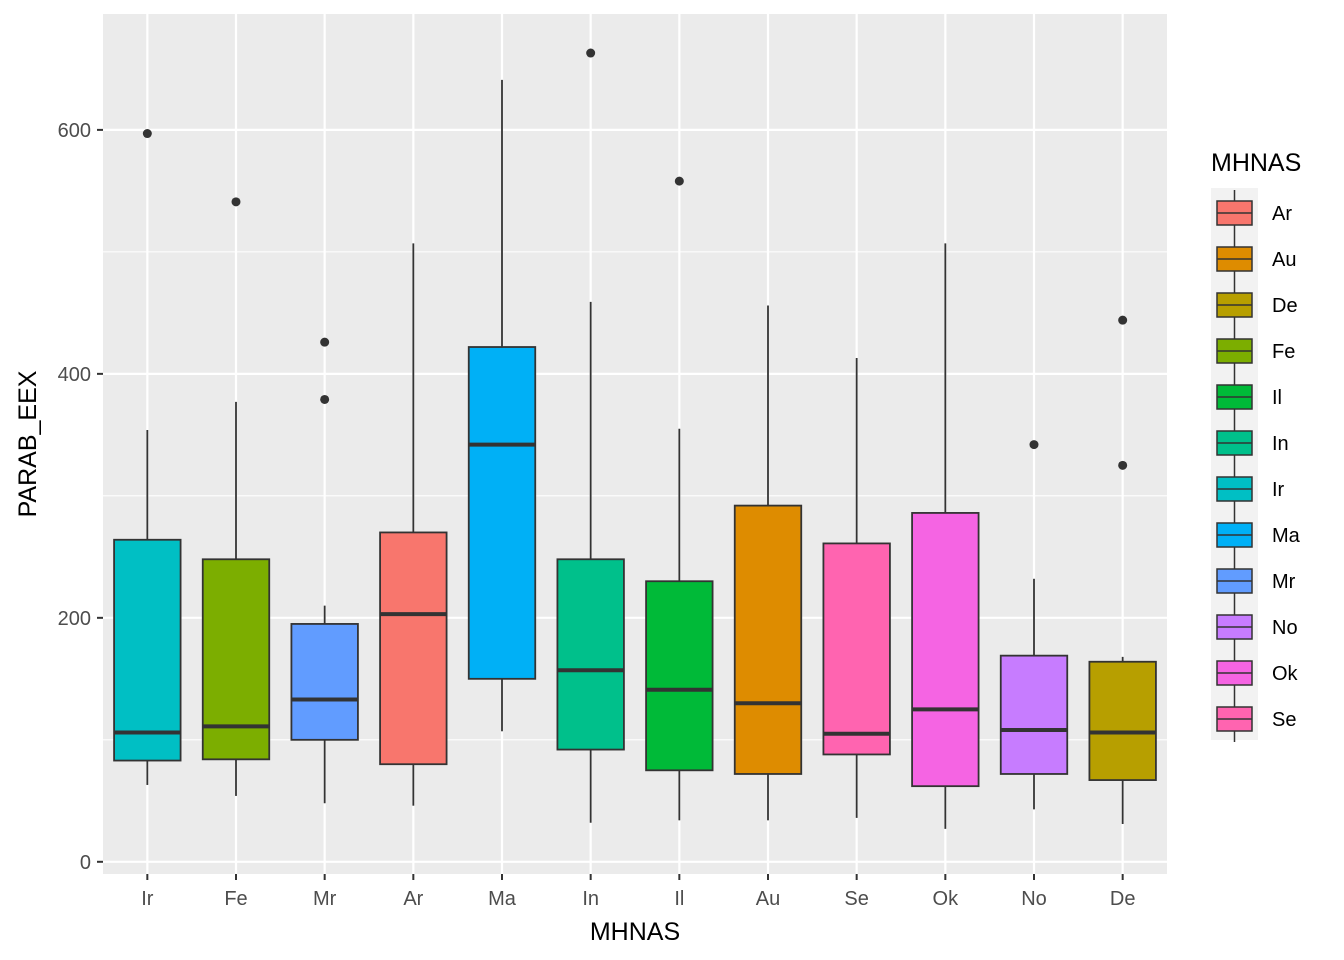 The width and height of the screenshot is (1344, 960). What do you see at coordinates (1254, 213) in the screenshot?
I see `legend-item-Ar: Ar` at bounding box center [1254, 213].